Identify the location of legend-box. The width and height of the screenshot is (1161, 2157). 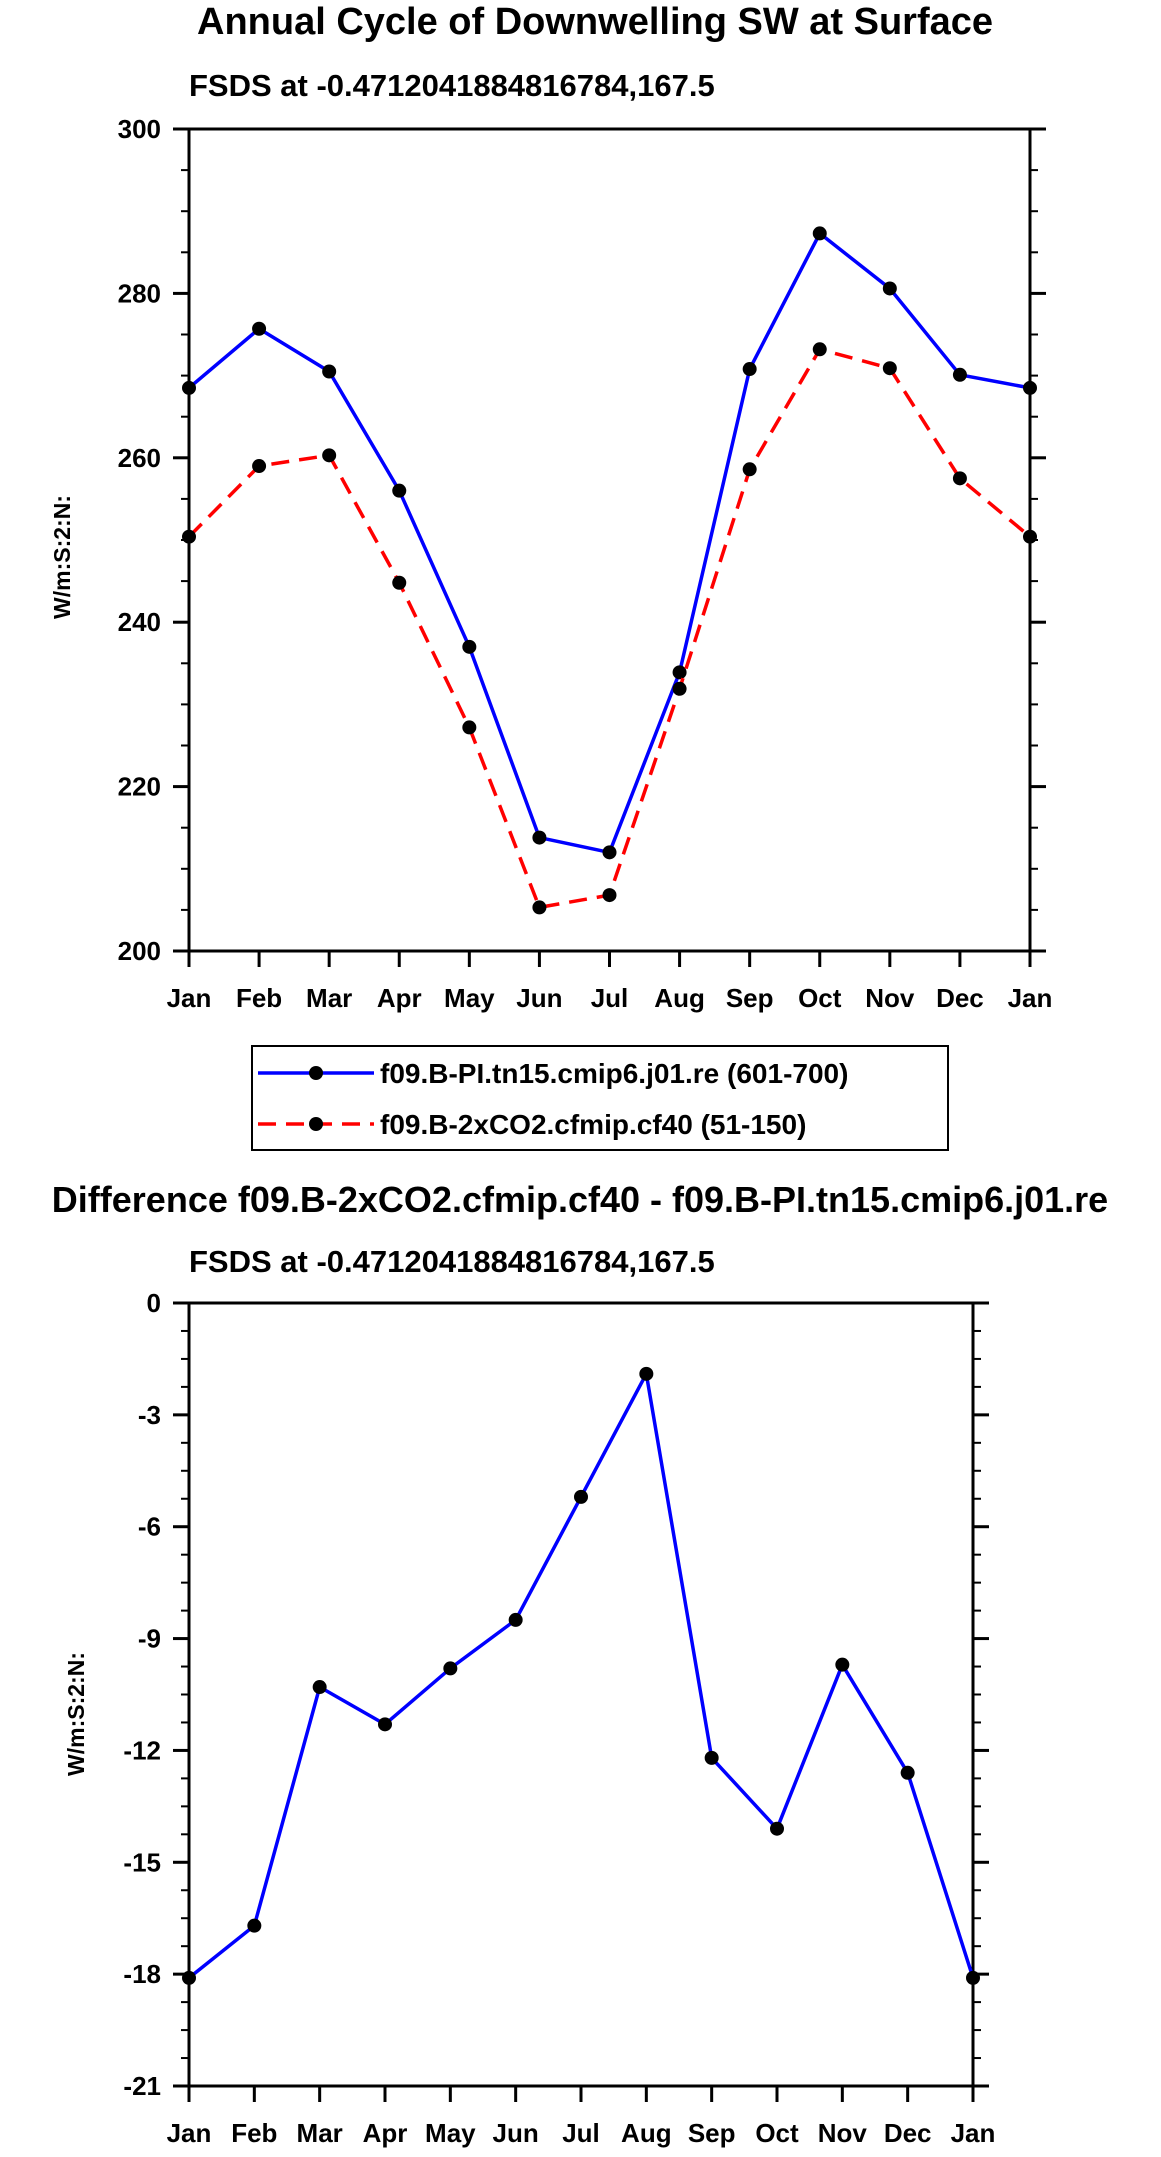
(600, 1098).